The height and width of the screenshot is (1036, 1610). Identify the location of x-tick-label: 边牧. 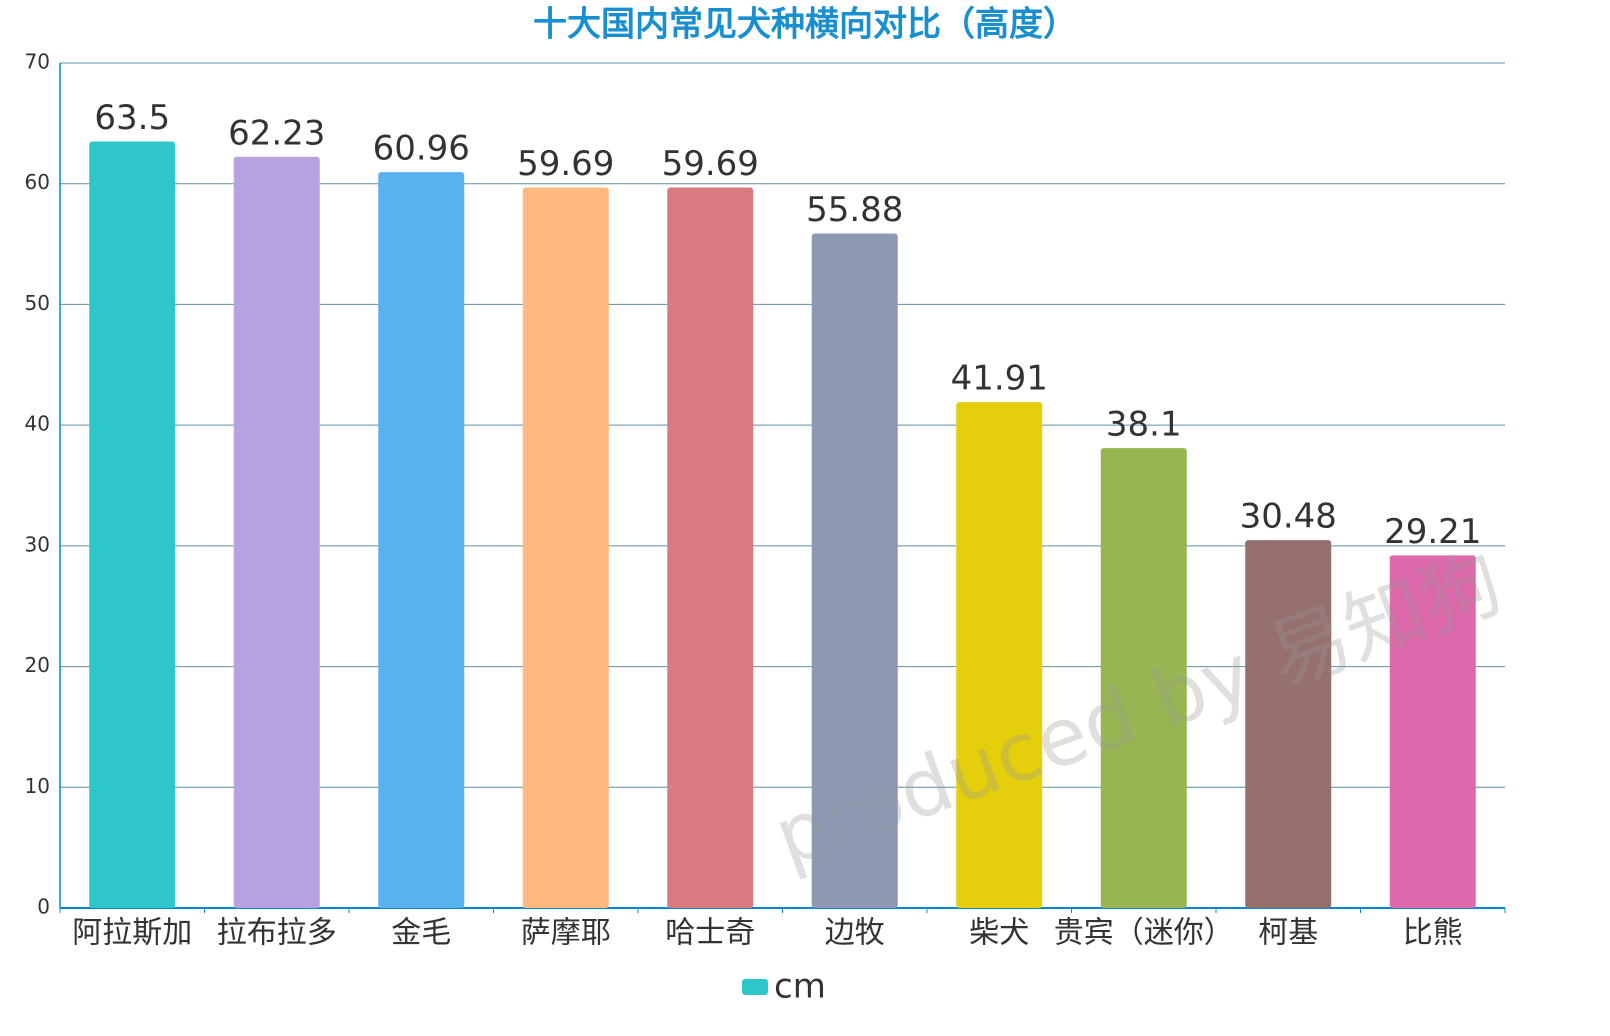
(855, 933).